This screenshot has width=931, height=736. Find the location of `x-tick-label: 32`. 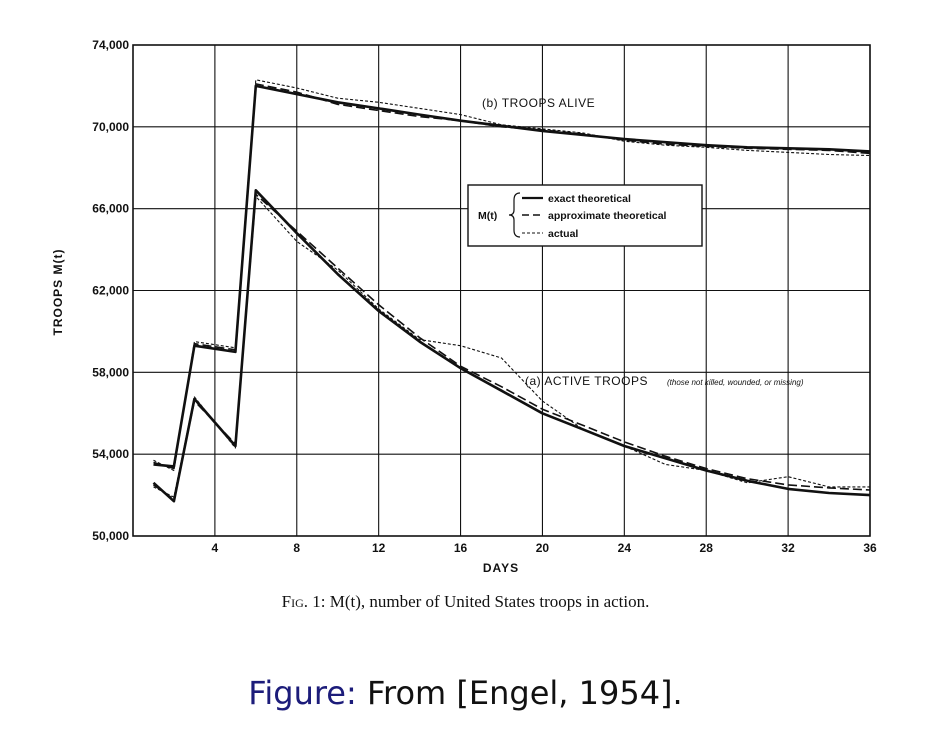

x-tick-label: 32 is located at coordinates (788, 548).